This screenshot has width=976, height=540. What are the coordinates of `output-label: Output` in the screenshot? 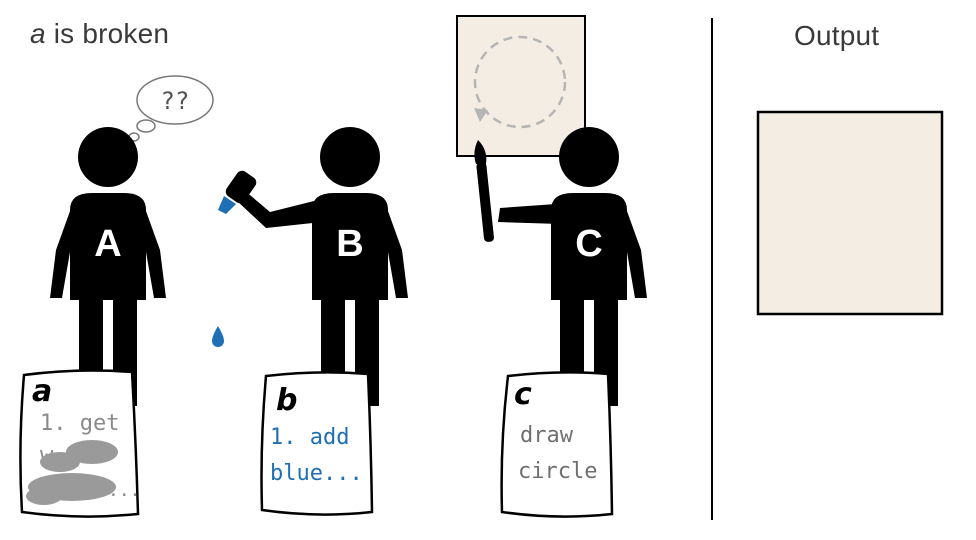 It's located at (837, 35).